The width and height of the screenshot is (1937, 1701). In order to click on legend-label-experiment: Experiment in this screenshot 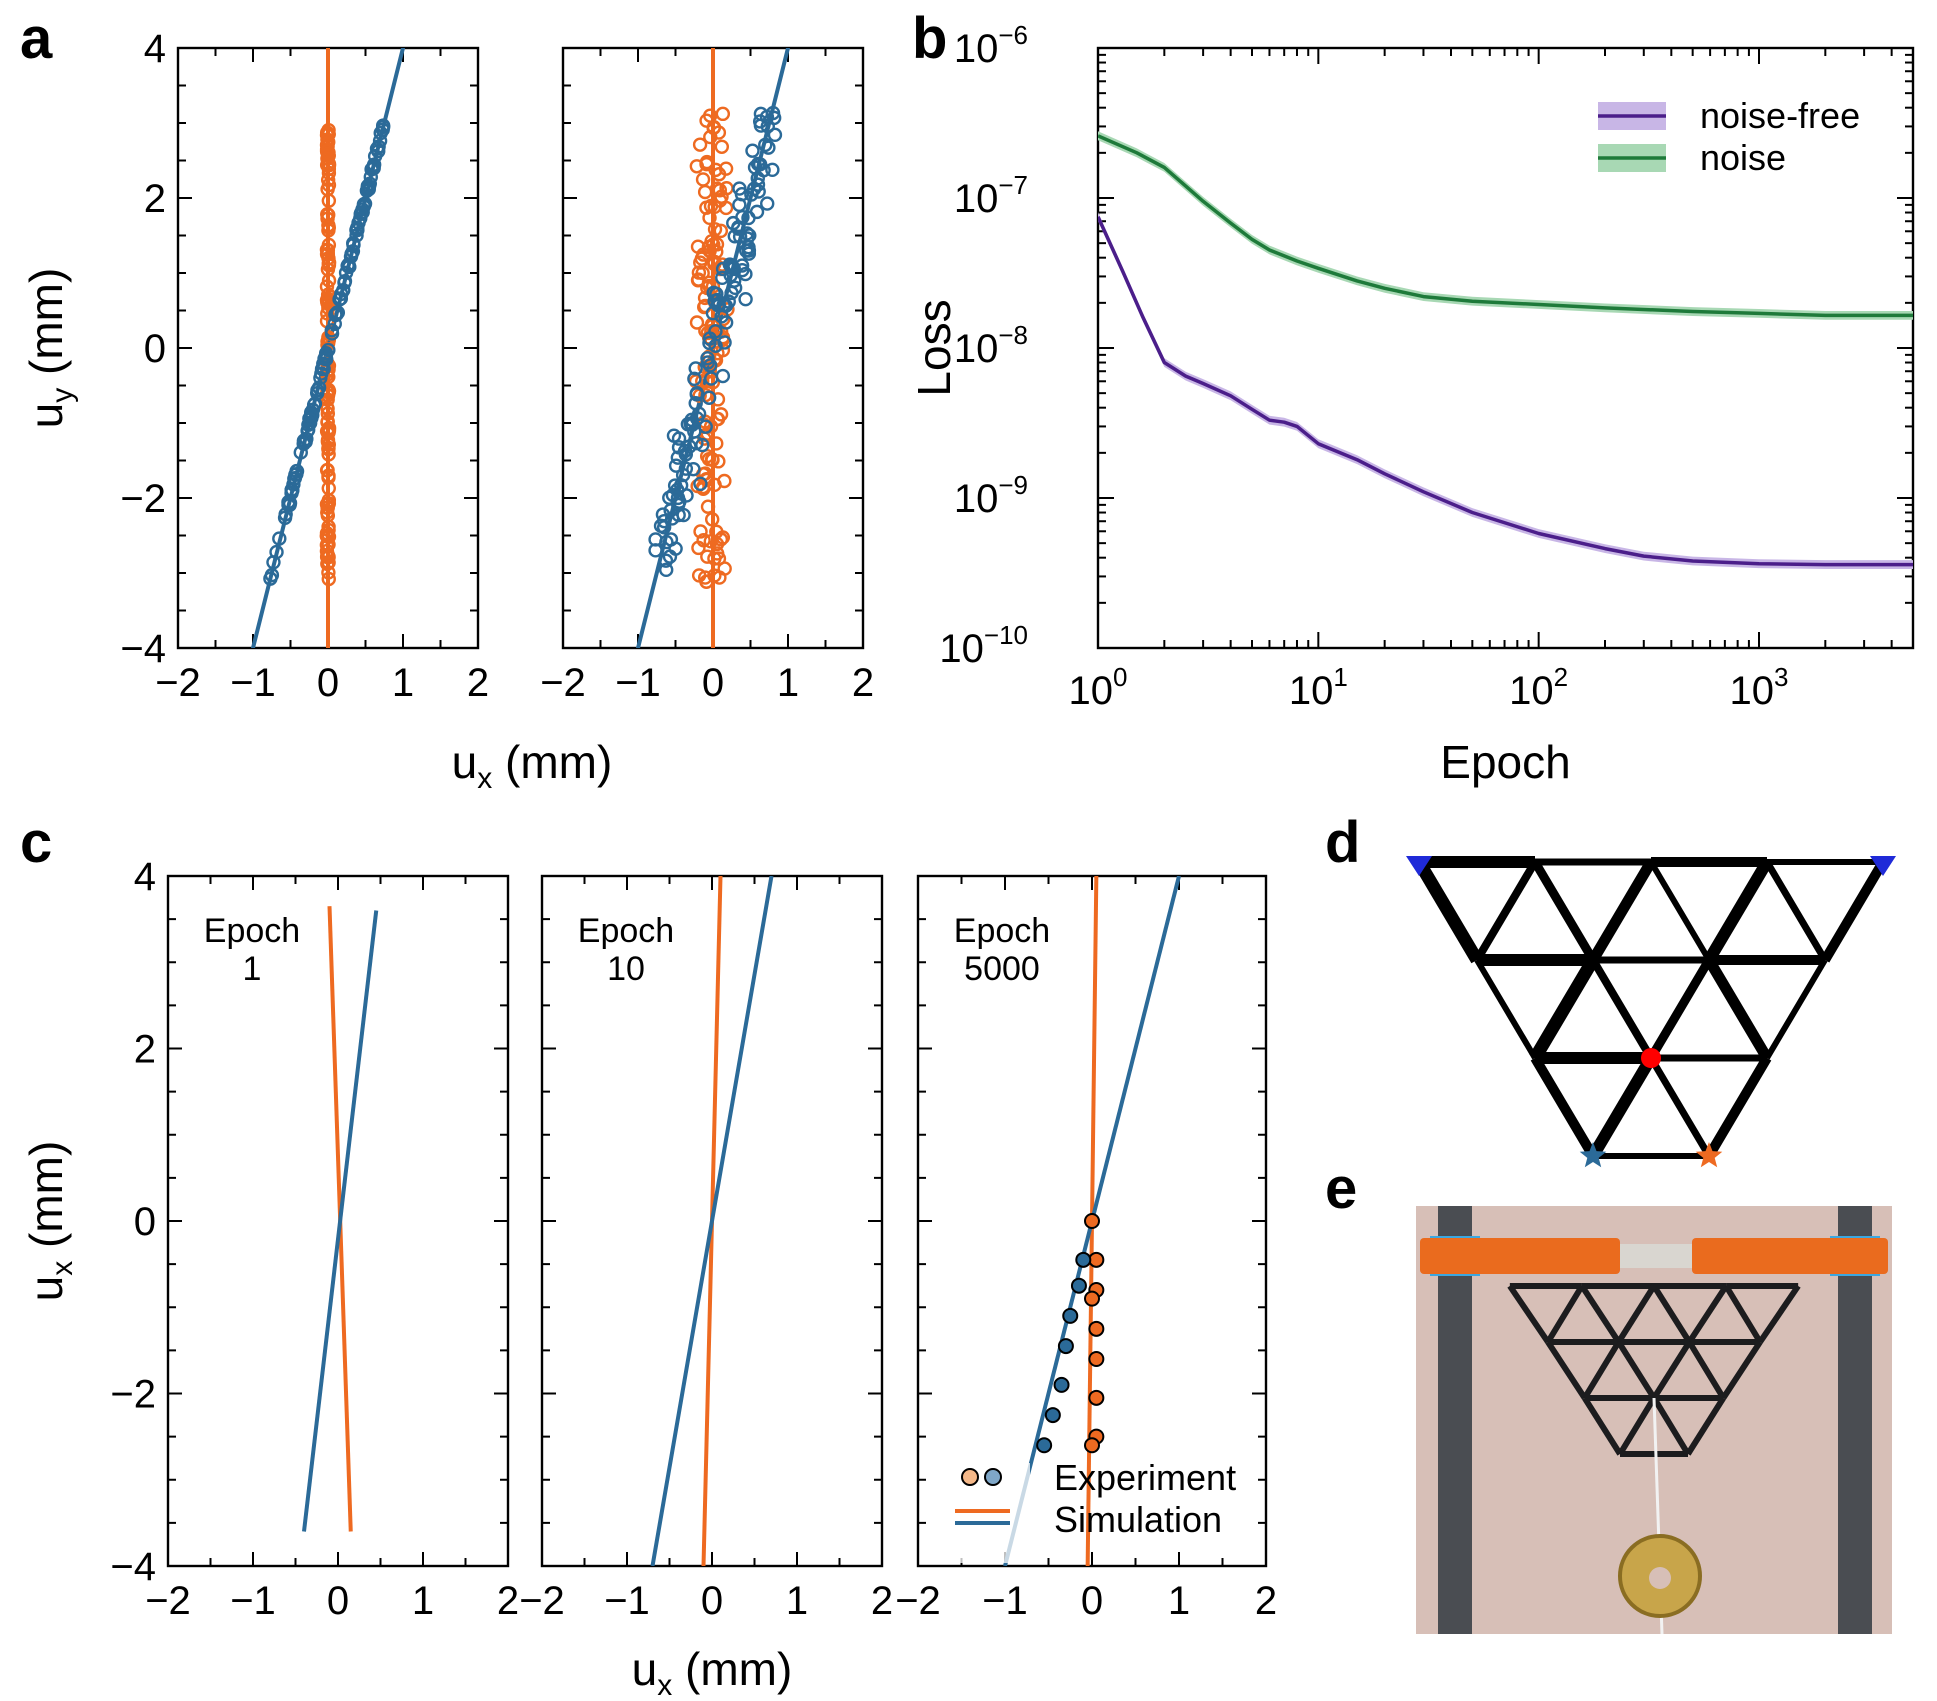, I will do `click(1145, 1477)`.